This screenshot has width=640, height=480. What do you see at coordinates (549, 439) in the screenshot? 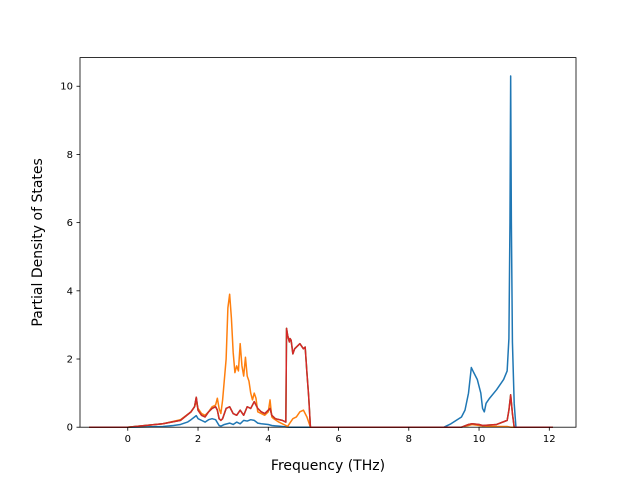
I see `x-tick-label: 12` at bounding box center [549, 439].